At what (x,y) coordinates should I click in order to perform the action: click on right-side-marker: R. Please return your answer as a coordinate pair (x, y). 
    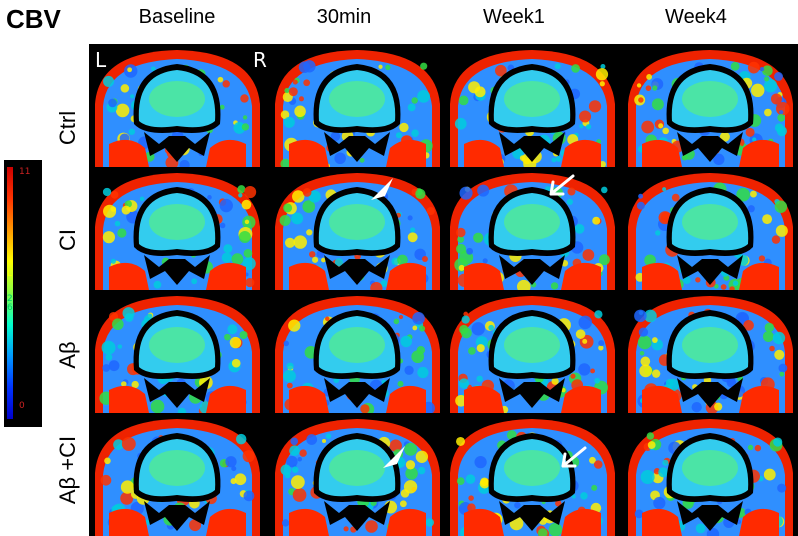
    Looking at the image, I should click on (260, 60).